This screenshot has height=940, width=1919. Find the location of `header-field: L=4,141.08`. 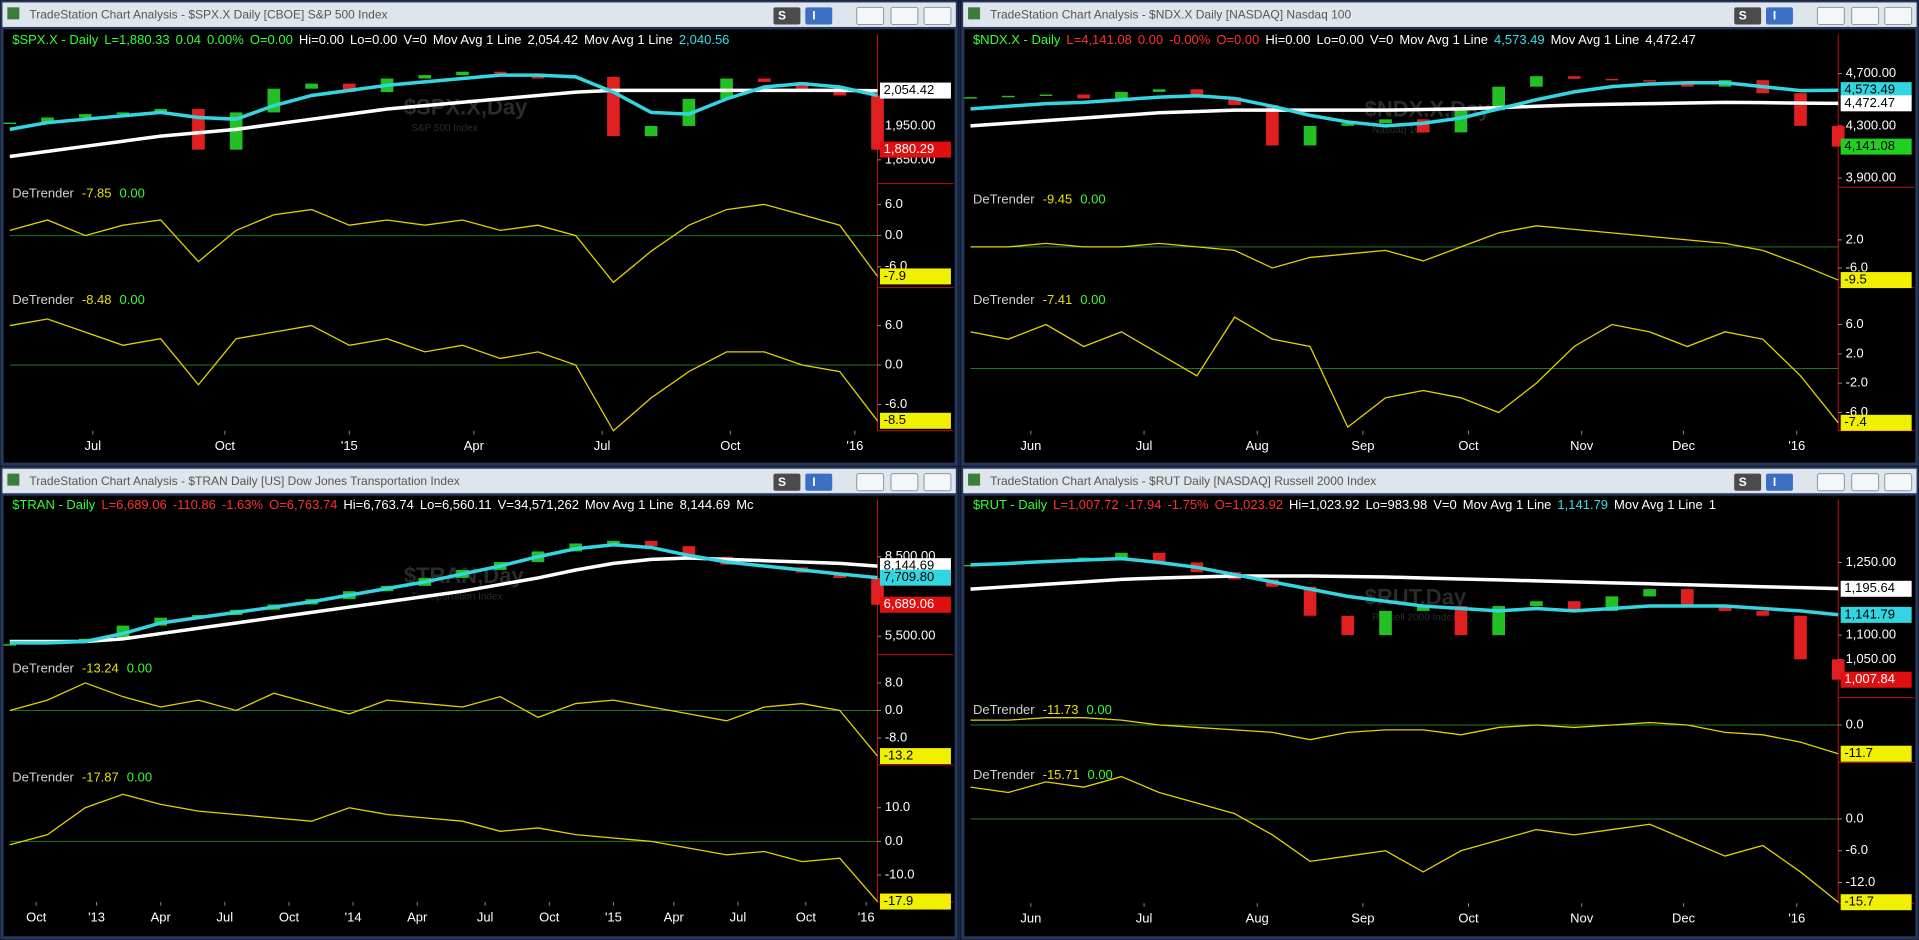

header-field: L=4,141.08 is located at coordinates (1098, 39).